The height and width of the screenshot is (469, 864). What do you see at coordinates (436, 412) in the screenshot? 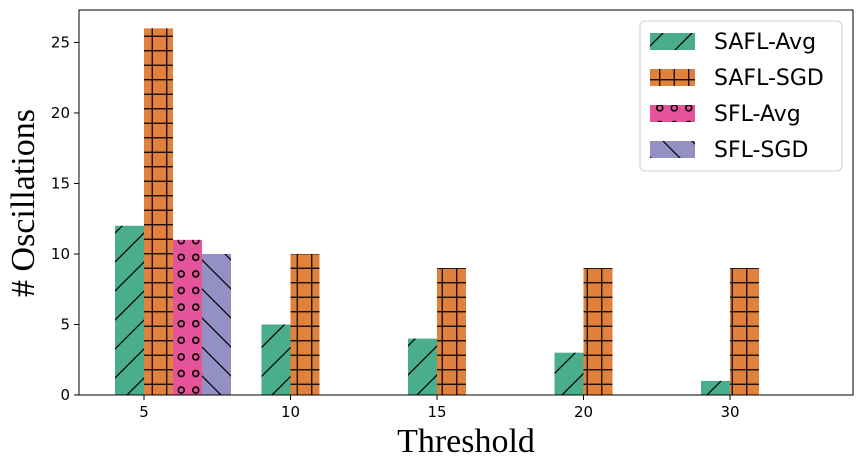
I see `x-tick-label: 15` at bounding box center [436, 412].